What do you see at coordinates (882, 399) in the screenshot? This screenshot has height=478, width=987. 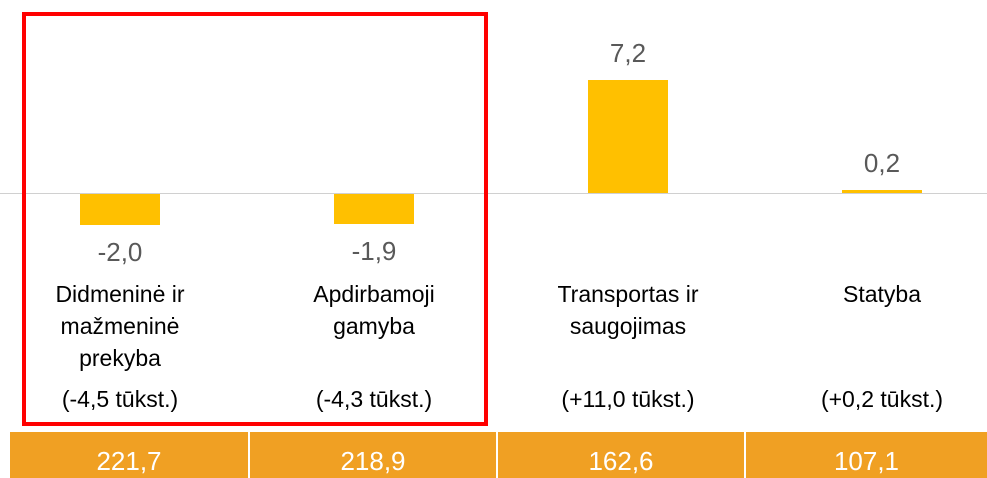 I see `change-label: (+0,2 tūkst.)` at bounding box center [882, 399].